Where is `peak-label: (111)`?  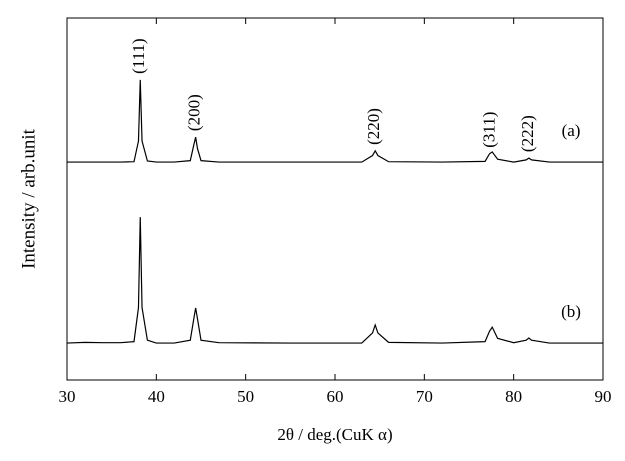
peak-label: (111) is located at coordinates (138, 56).